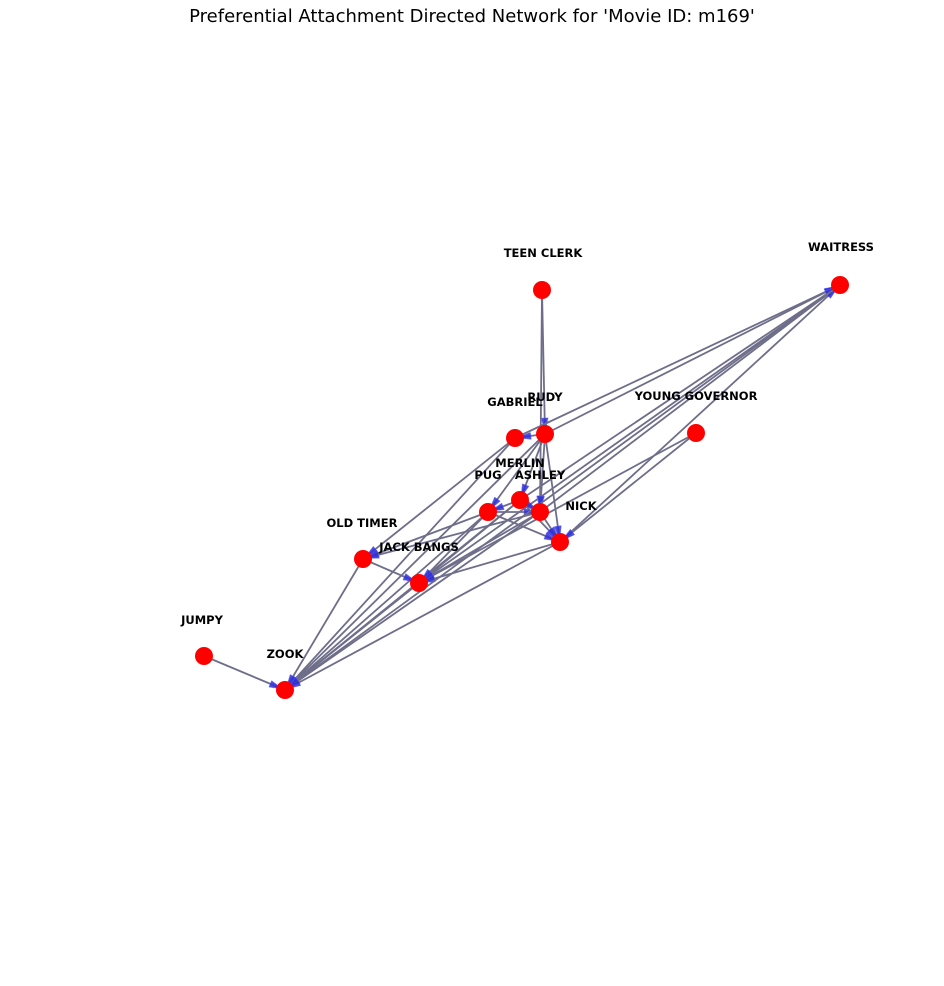  Describe the element at coordinates (545, 397) in the screenshot. I see `node-label-rudy: RUDY` at that location.